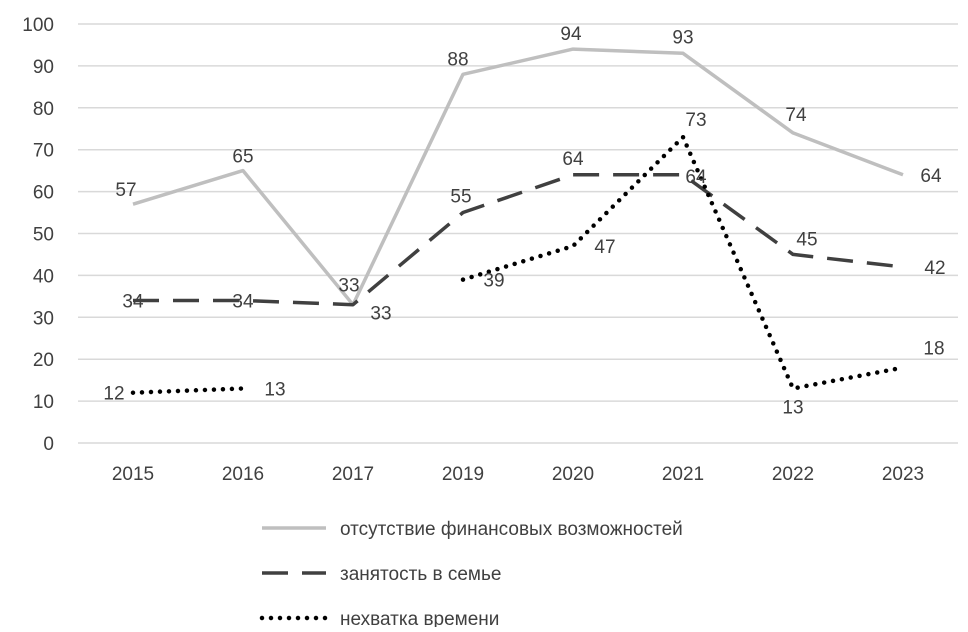 This screenshot has height=632, width=968. Describe the element at coordinates (243, 302) in the screenshot. I see `data-label-series-2-2016: 34` at that location.